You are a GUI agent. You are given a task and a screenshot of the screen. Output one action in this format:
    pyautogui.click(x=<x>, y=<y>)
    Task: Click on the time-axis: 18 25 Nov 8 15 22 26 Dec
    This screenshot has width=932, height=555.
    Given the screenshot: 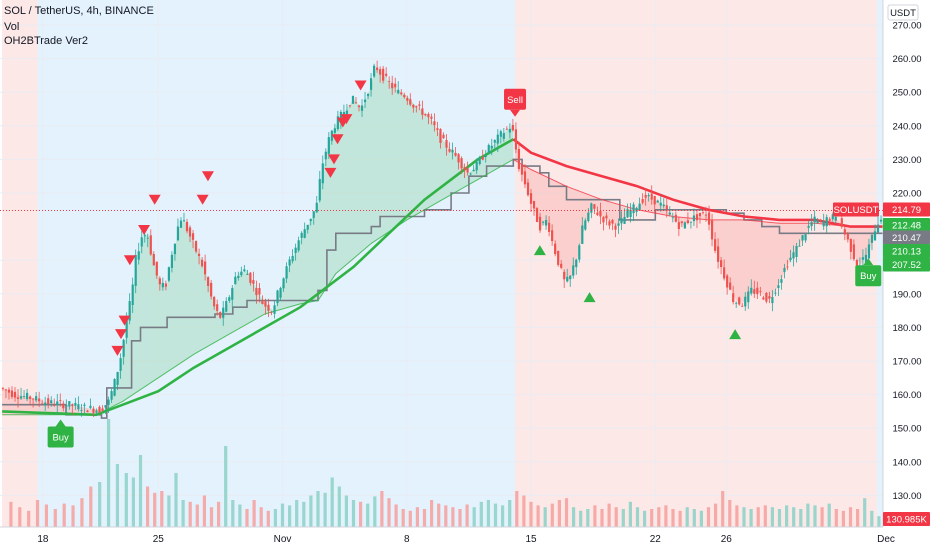 What is the action you would take?
    pyautogui.click(x=447, y=538)
    